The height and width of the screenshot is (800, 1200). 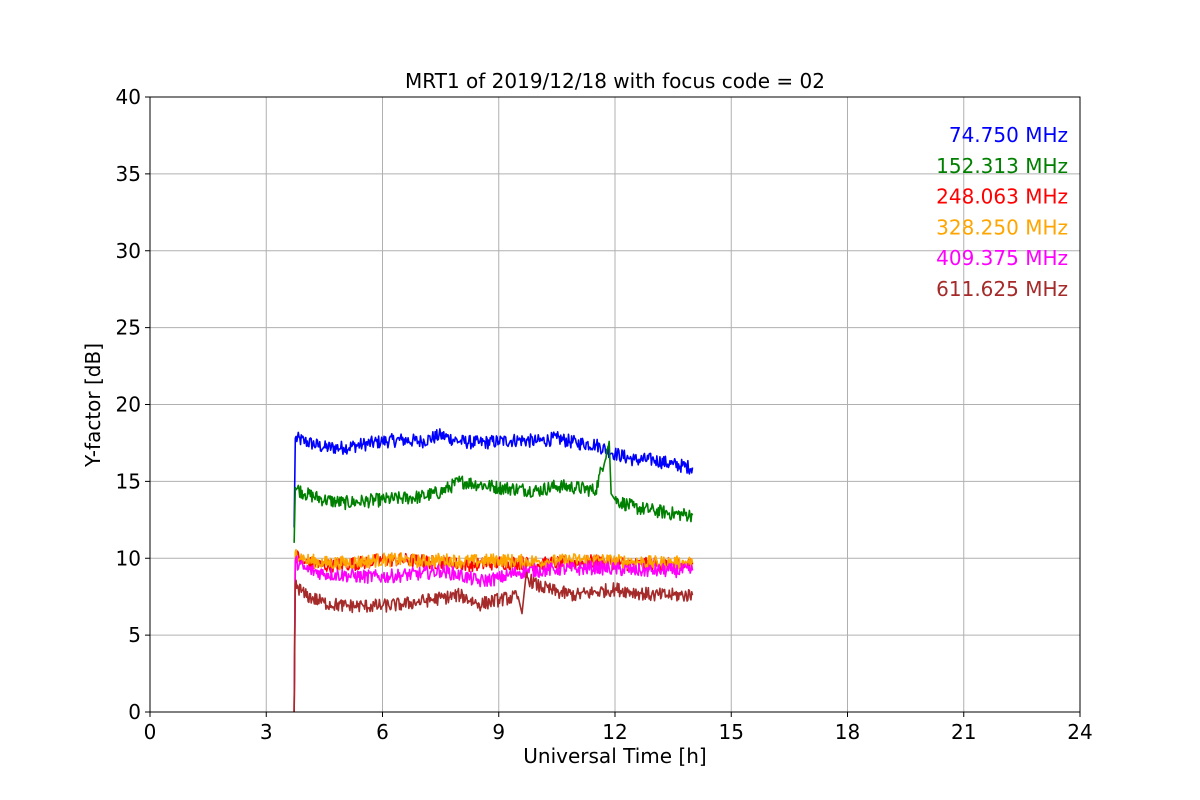 I want to click on x-tick-label: 15, so click(x=731, y=732).